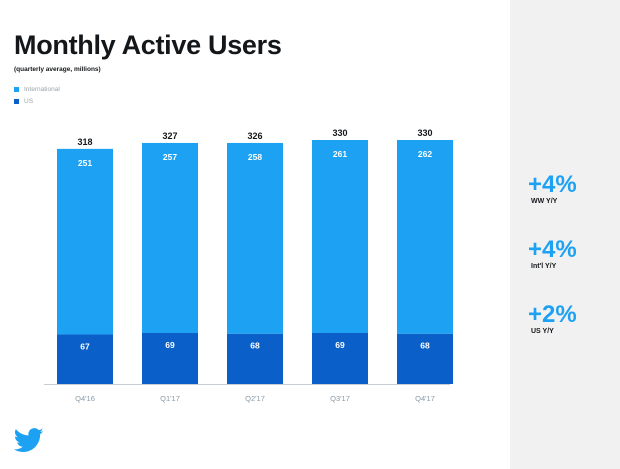 The width and height of the screenshot is (620, 469). What do you see at coordinates (425, 346) in the screenshot?
I see `data-label-us-4: 68` at bounding box center [425, 346].